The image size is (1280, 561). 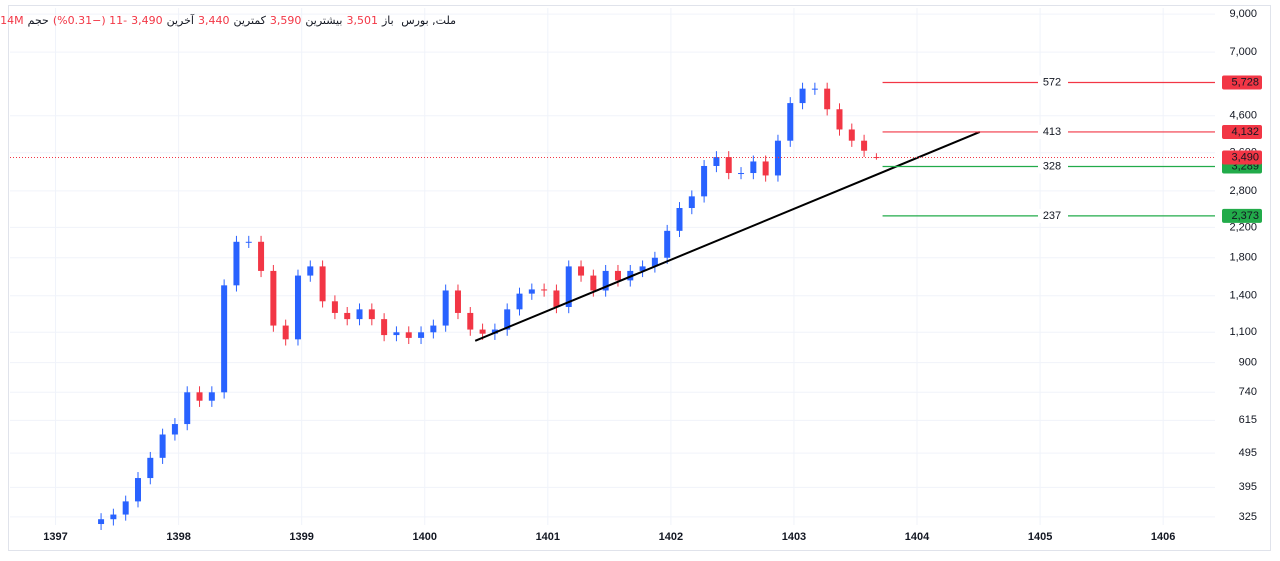 I want to click on stat-value: -11 (−0.31%), so click(x=90, y=20).